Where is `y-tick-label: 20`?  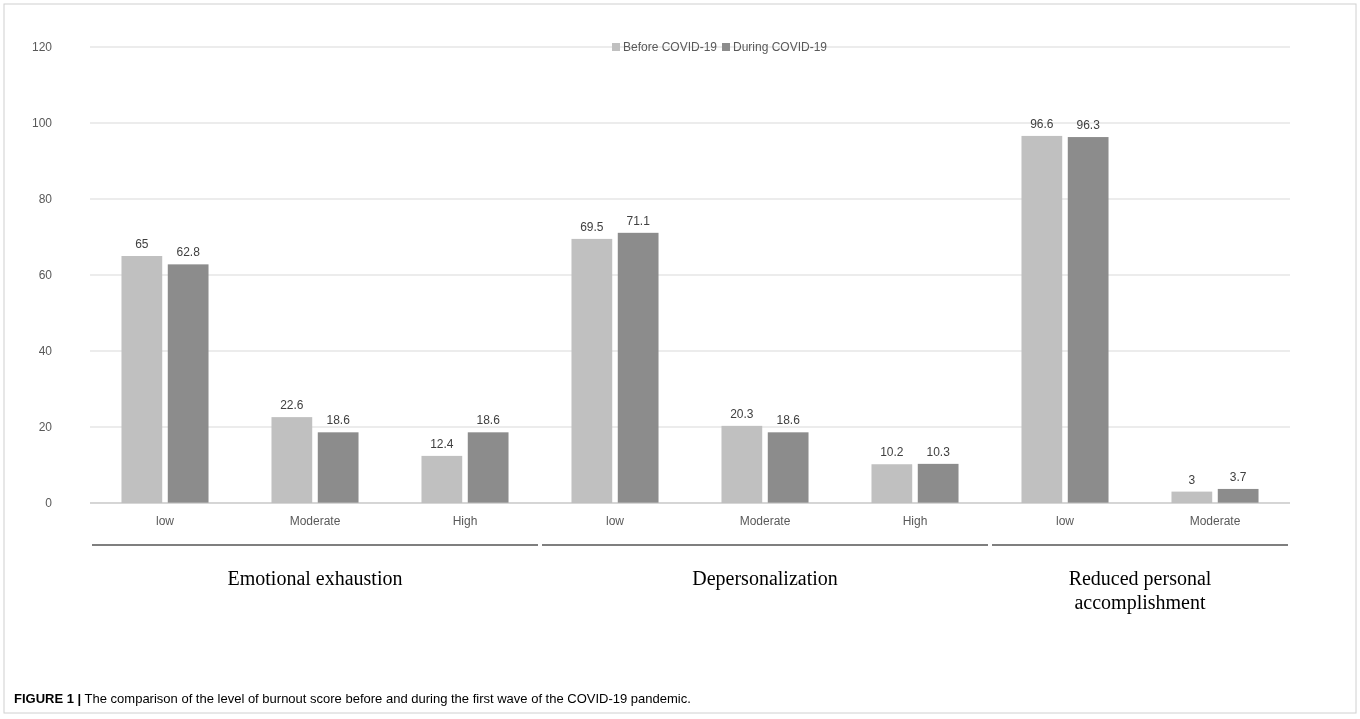
y-tick-label: 20 is located at coordinates (45, 427).